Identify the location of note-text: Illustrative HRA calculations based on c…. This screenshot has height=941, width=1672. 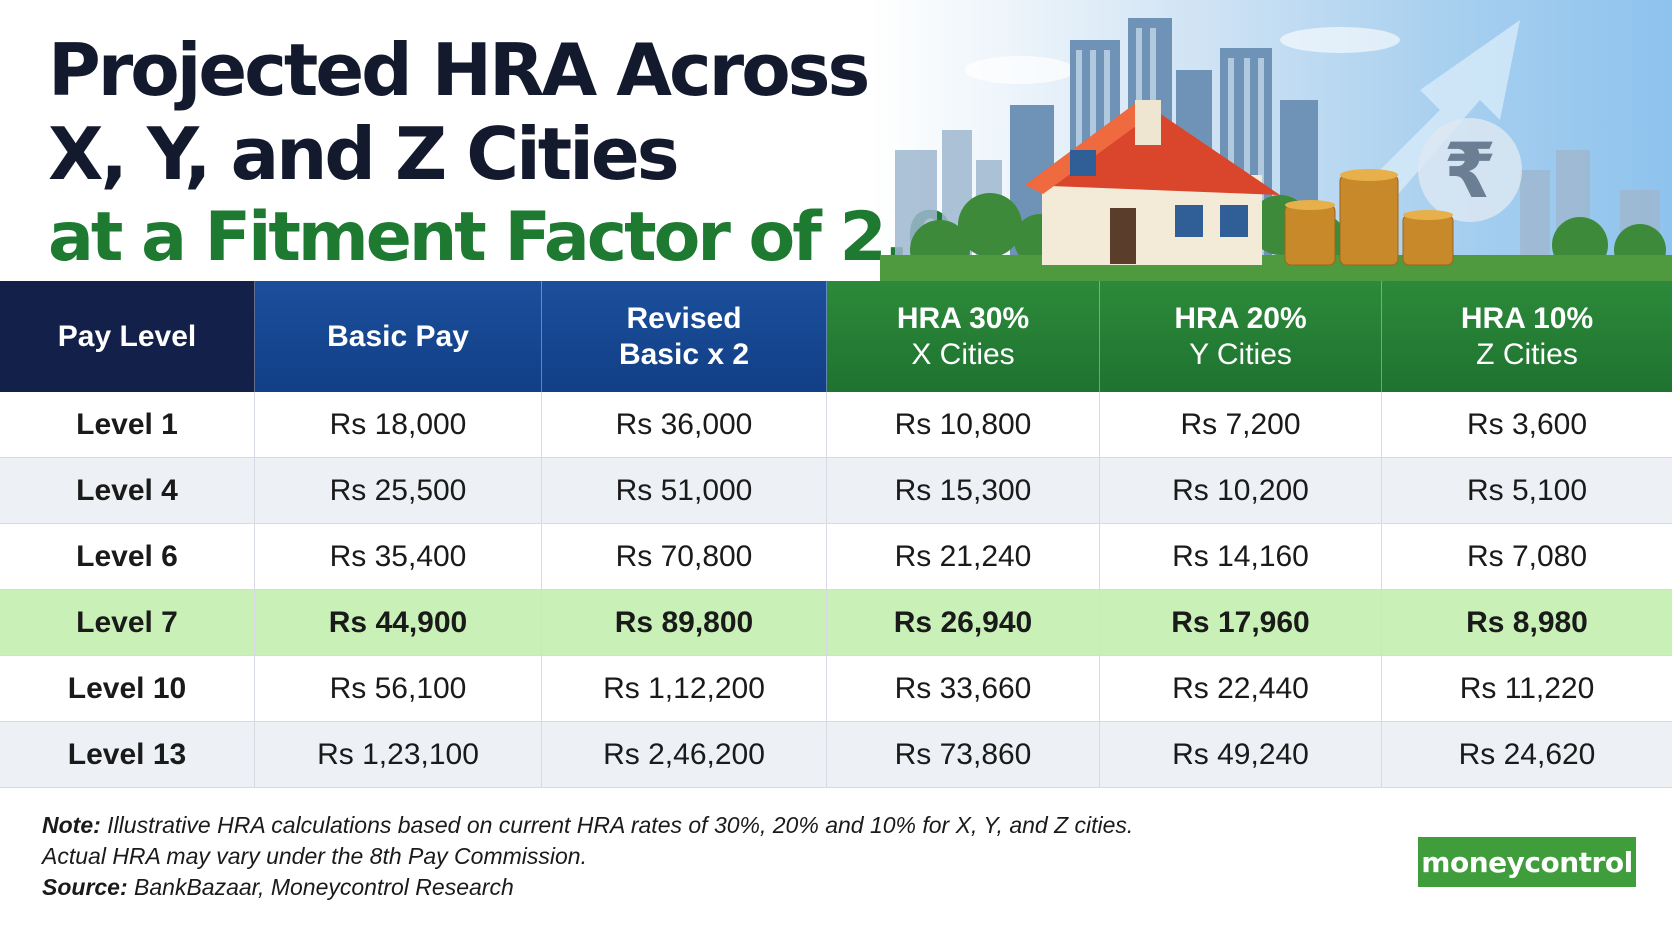
(620, 825).